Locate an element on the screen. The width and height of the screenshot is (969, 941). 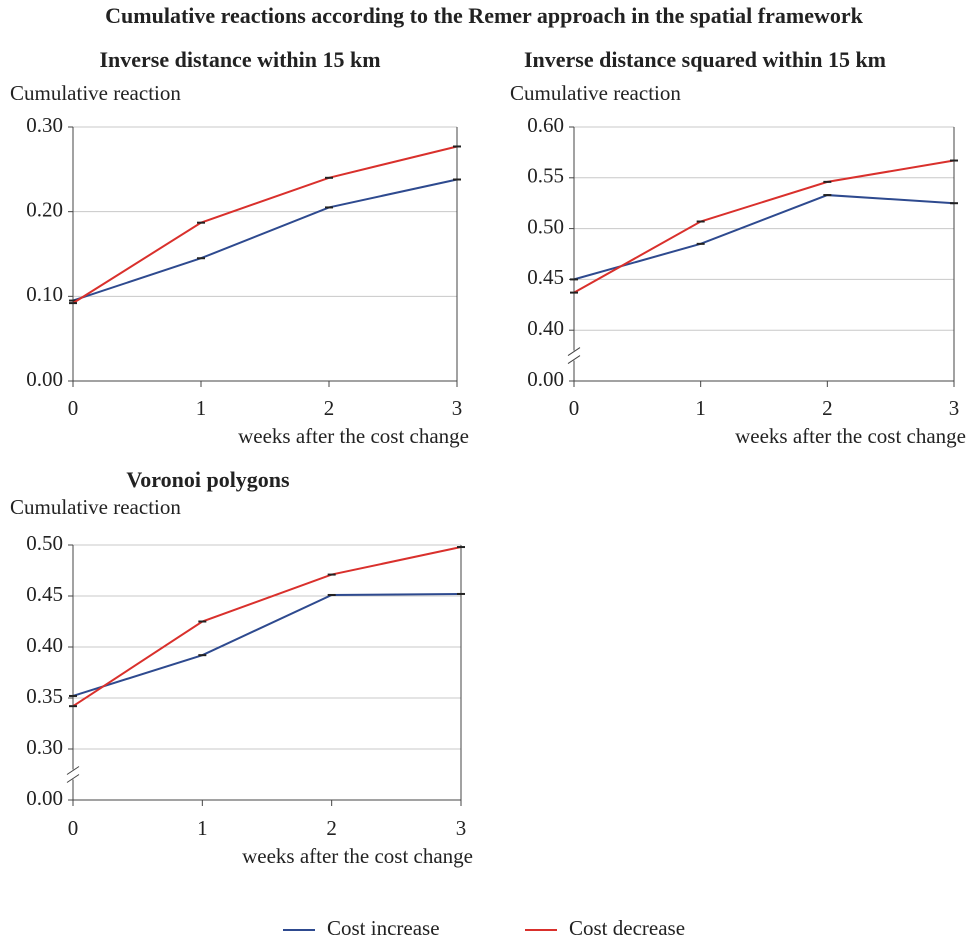
y-tick-label: 0.55 is located at coordinates (545, 176).